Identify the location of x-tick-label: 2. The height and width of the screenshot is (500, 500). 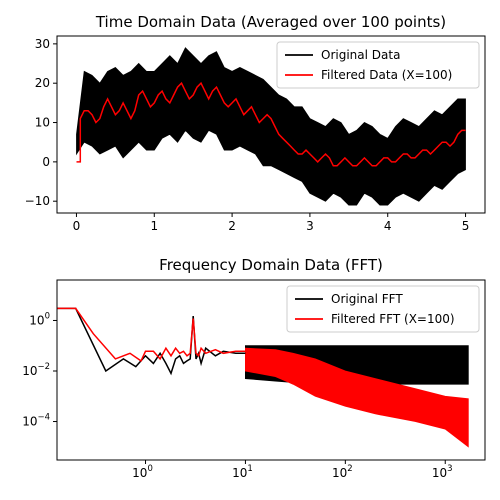
(232, 226).